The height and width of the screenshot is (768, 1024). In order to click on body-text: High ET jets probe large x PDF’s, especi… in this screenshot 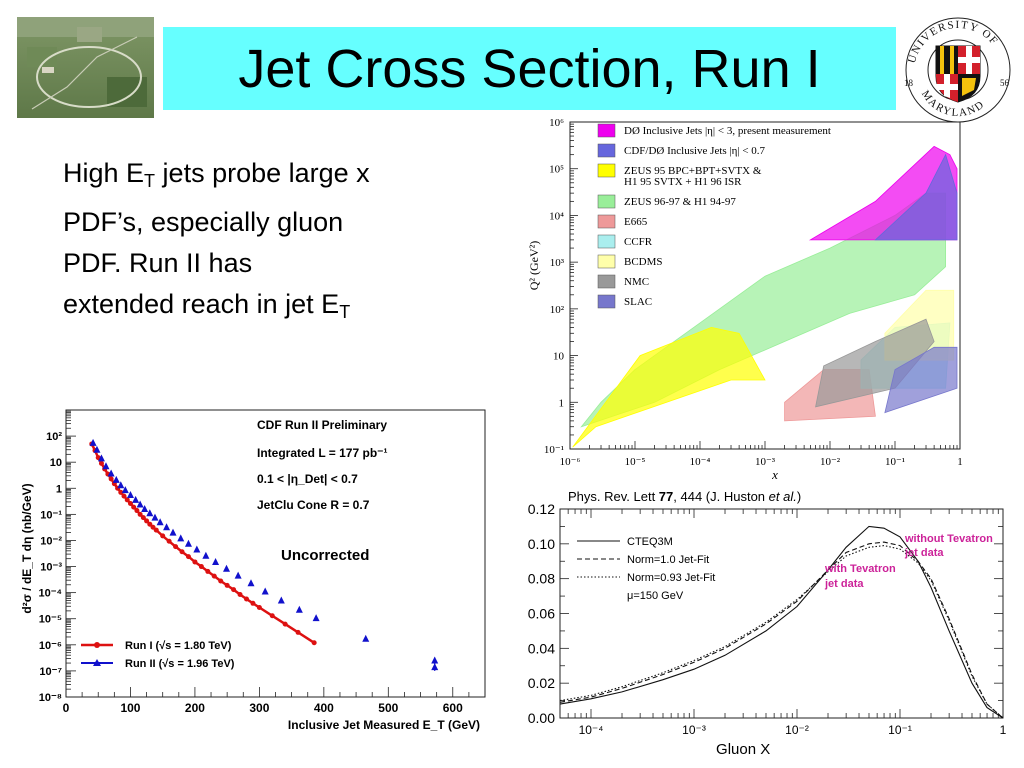, I will do `click(263, 243)`.